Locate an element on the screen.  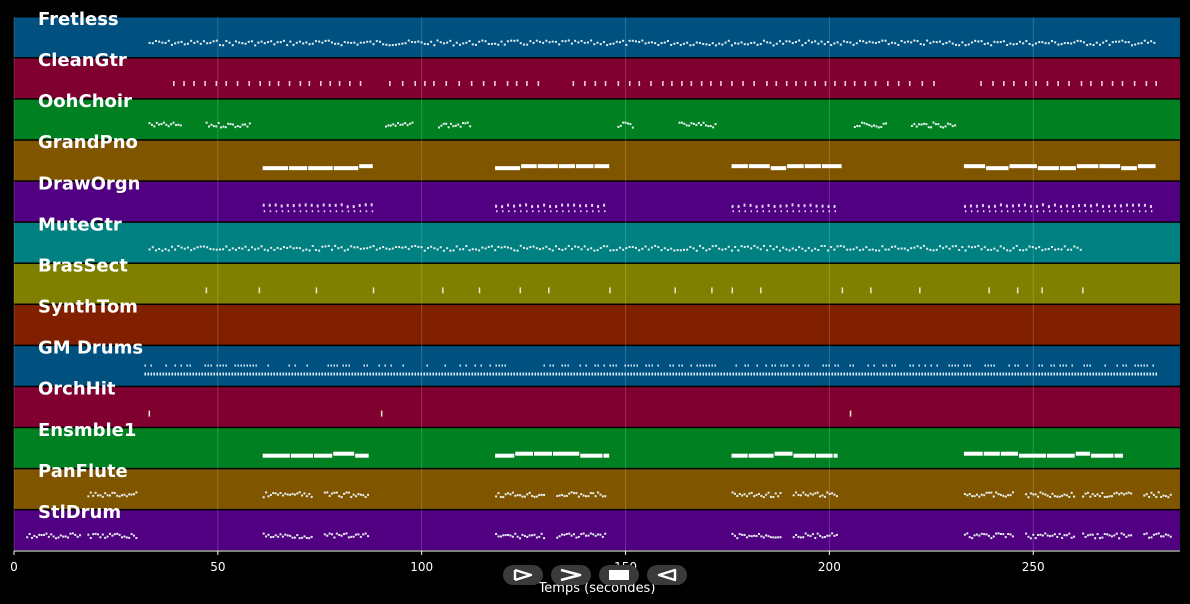
stop-button is located at coordinates (619, 575).